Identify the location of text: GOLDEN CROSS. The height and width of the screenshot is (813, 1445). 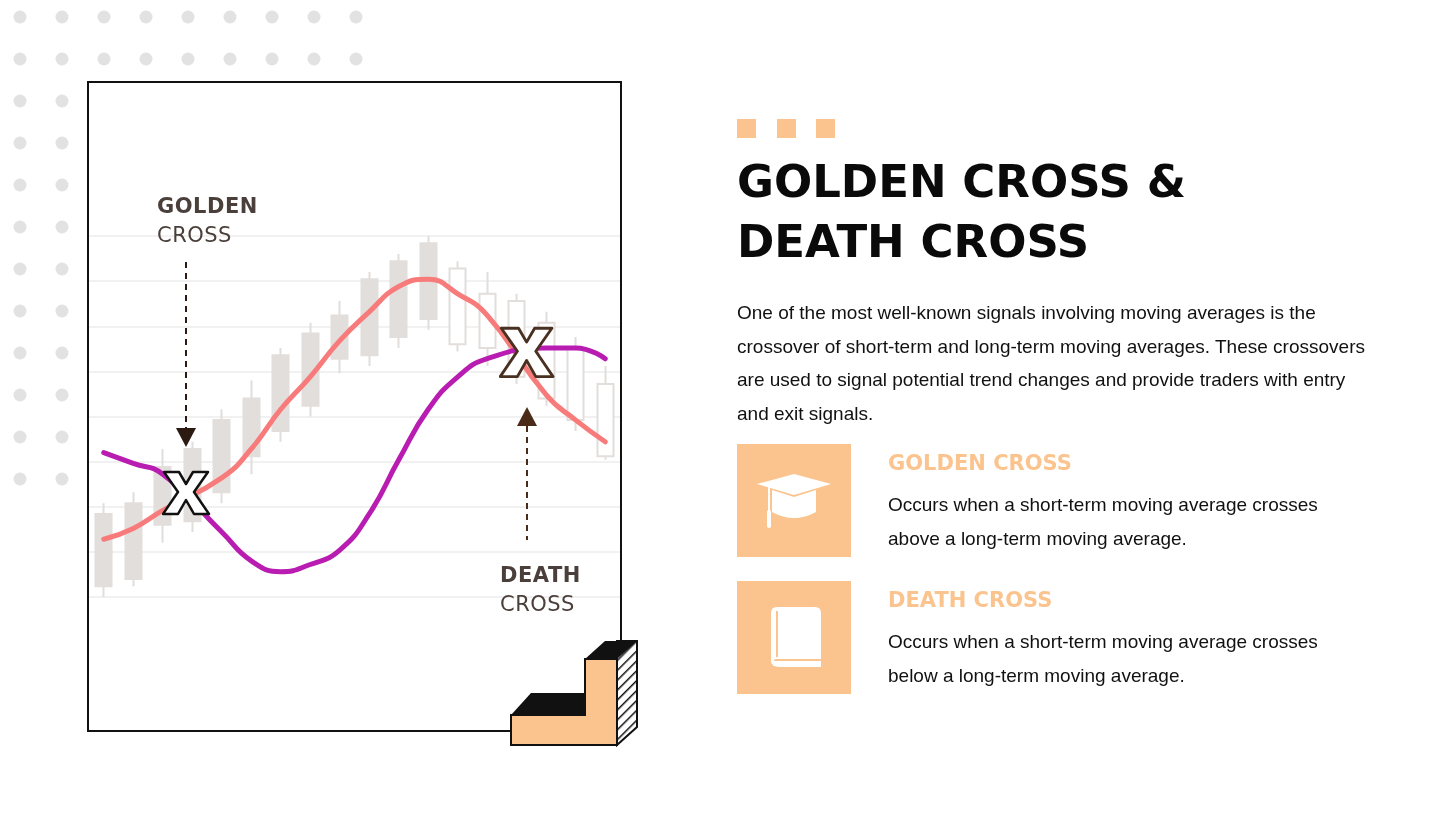
(980, 463).